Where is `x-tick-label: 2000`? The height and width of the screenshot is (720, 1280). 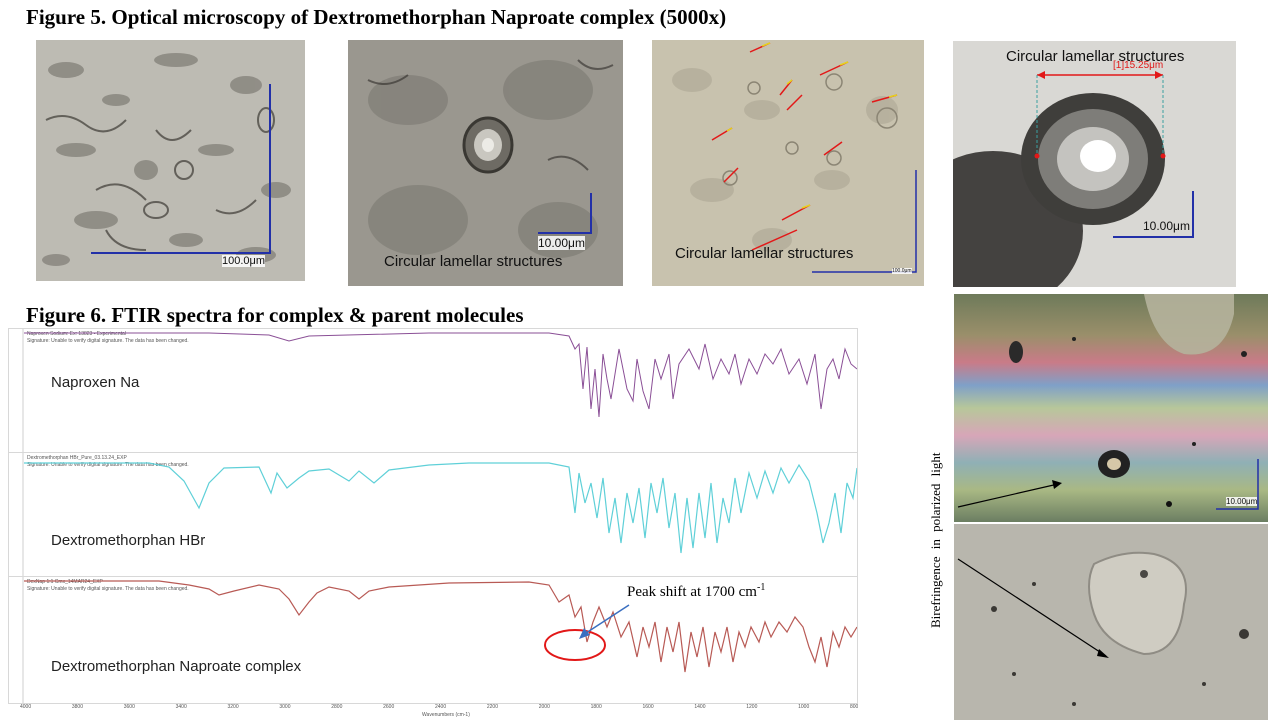
x-tick-label: 2000 is located at coordinates (544, 707).